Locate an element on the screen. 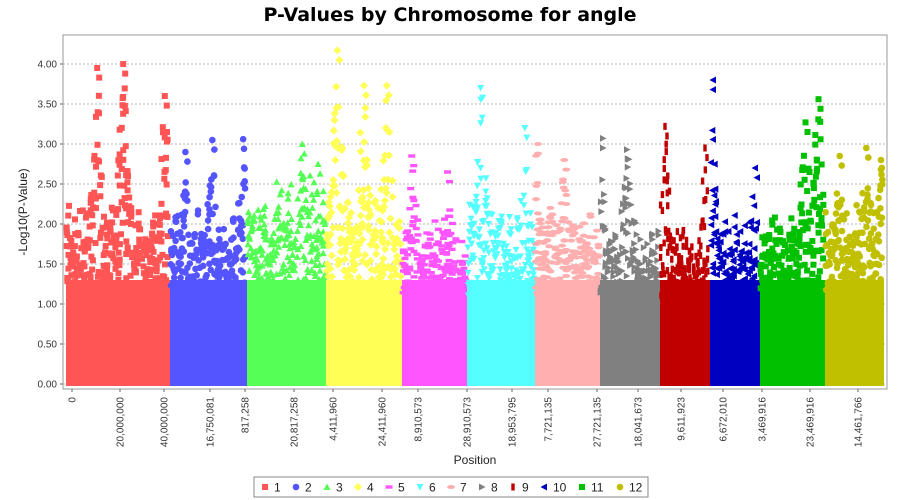 The height and width of the screenshot is (500, 900). y-tick-label: 3.00 is located at coordinates (48, 145).